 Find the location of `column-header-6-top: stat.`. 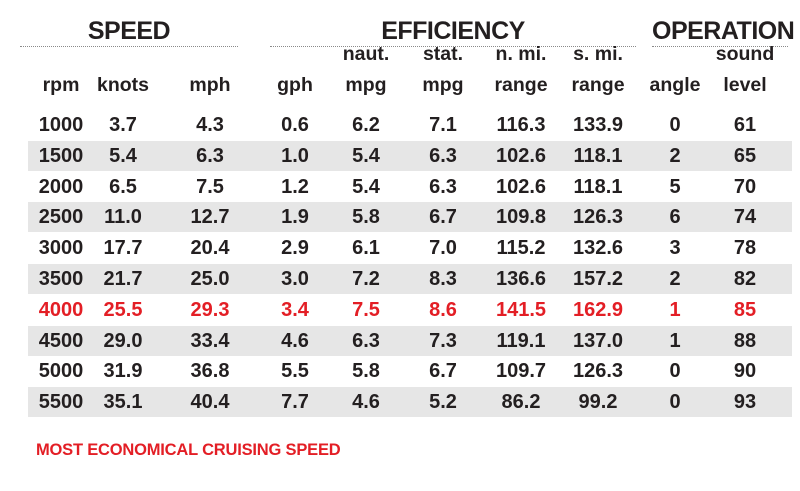

column-header-6-top: stat. is located at coordinates (443, 54).